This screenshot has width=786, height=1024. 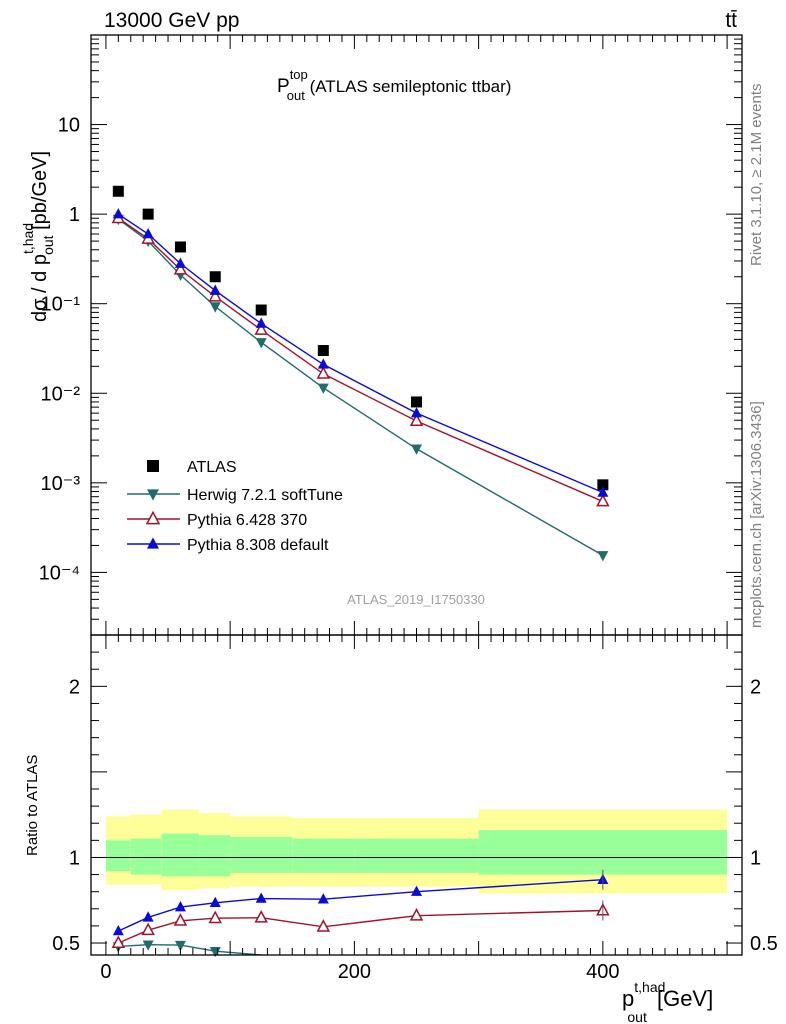 I want to click on mcplots-label: mcplots.cern.ch [arXiv:1306.3436], so click(x=756, y=514).